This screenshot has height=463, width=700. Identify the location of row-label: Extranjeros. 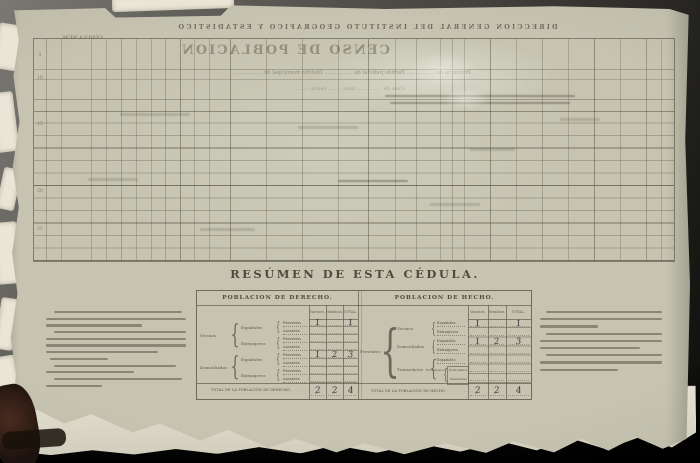
(451, 351).